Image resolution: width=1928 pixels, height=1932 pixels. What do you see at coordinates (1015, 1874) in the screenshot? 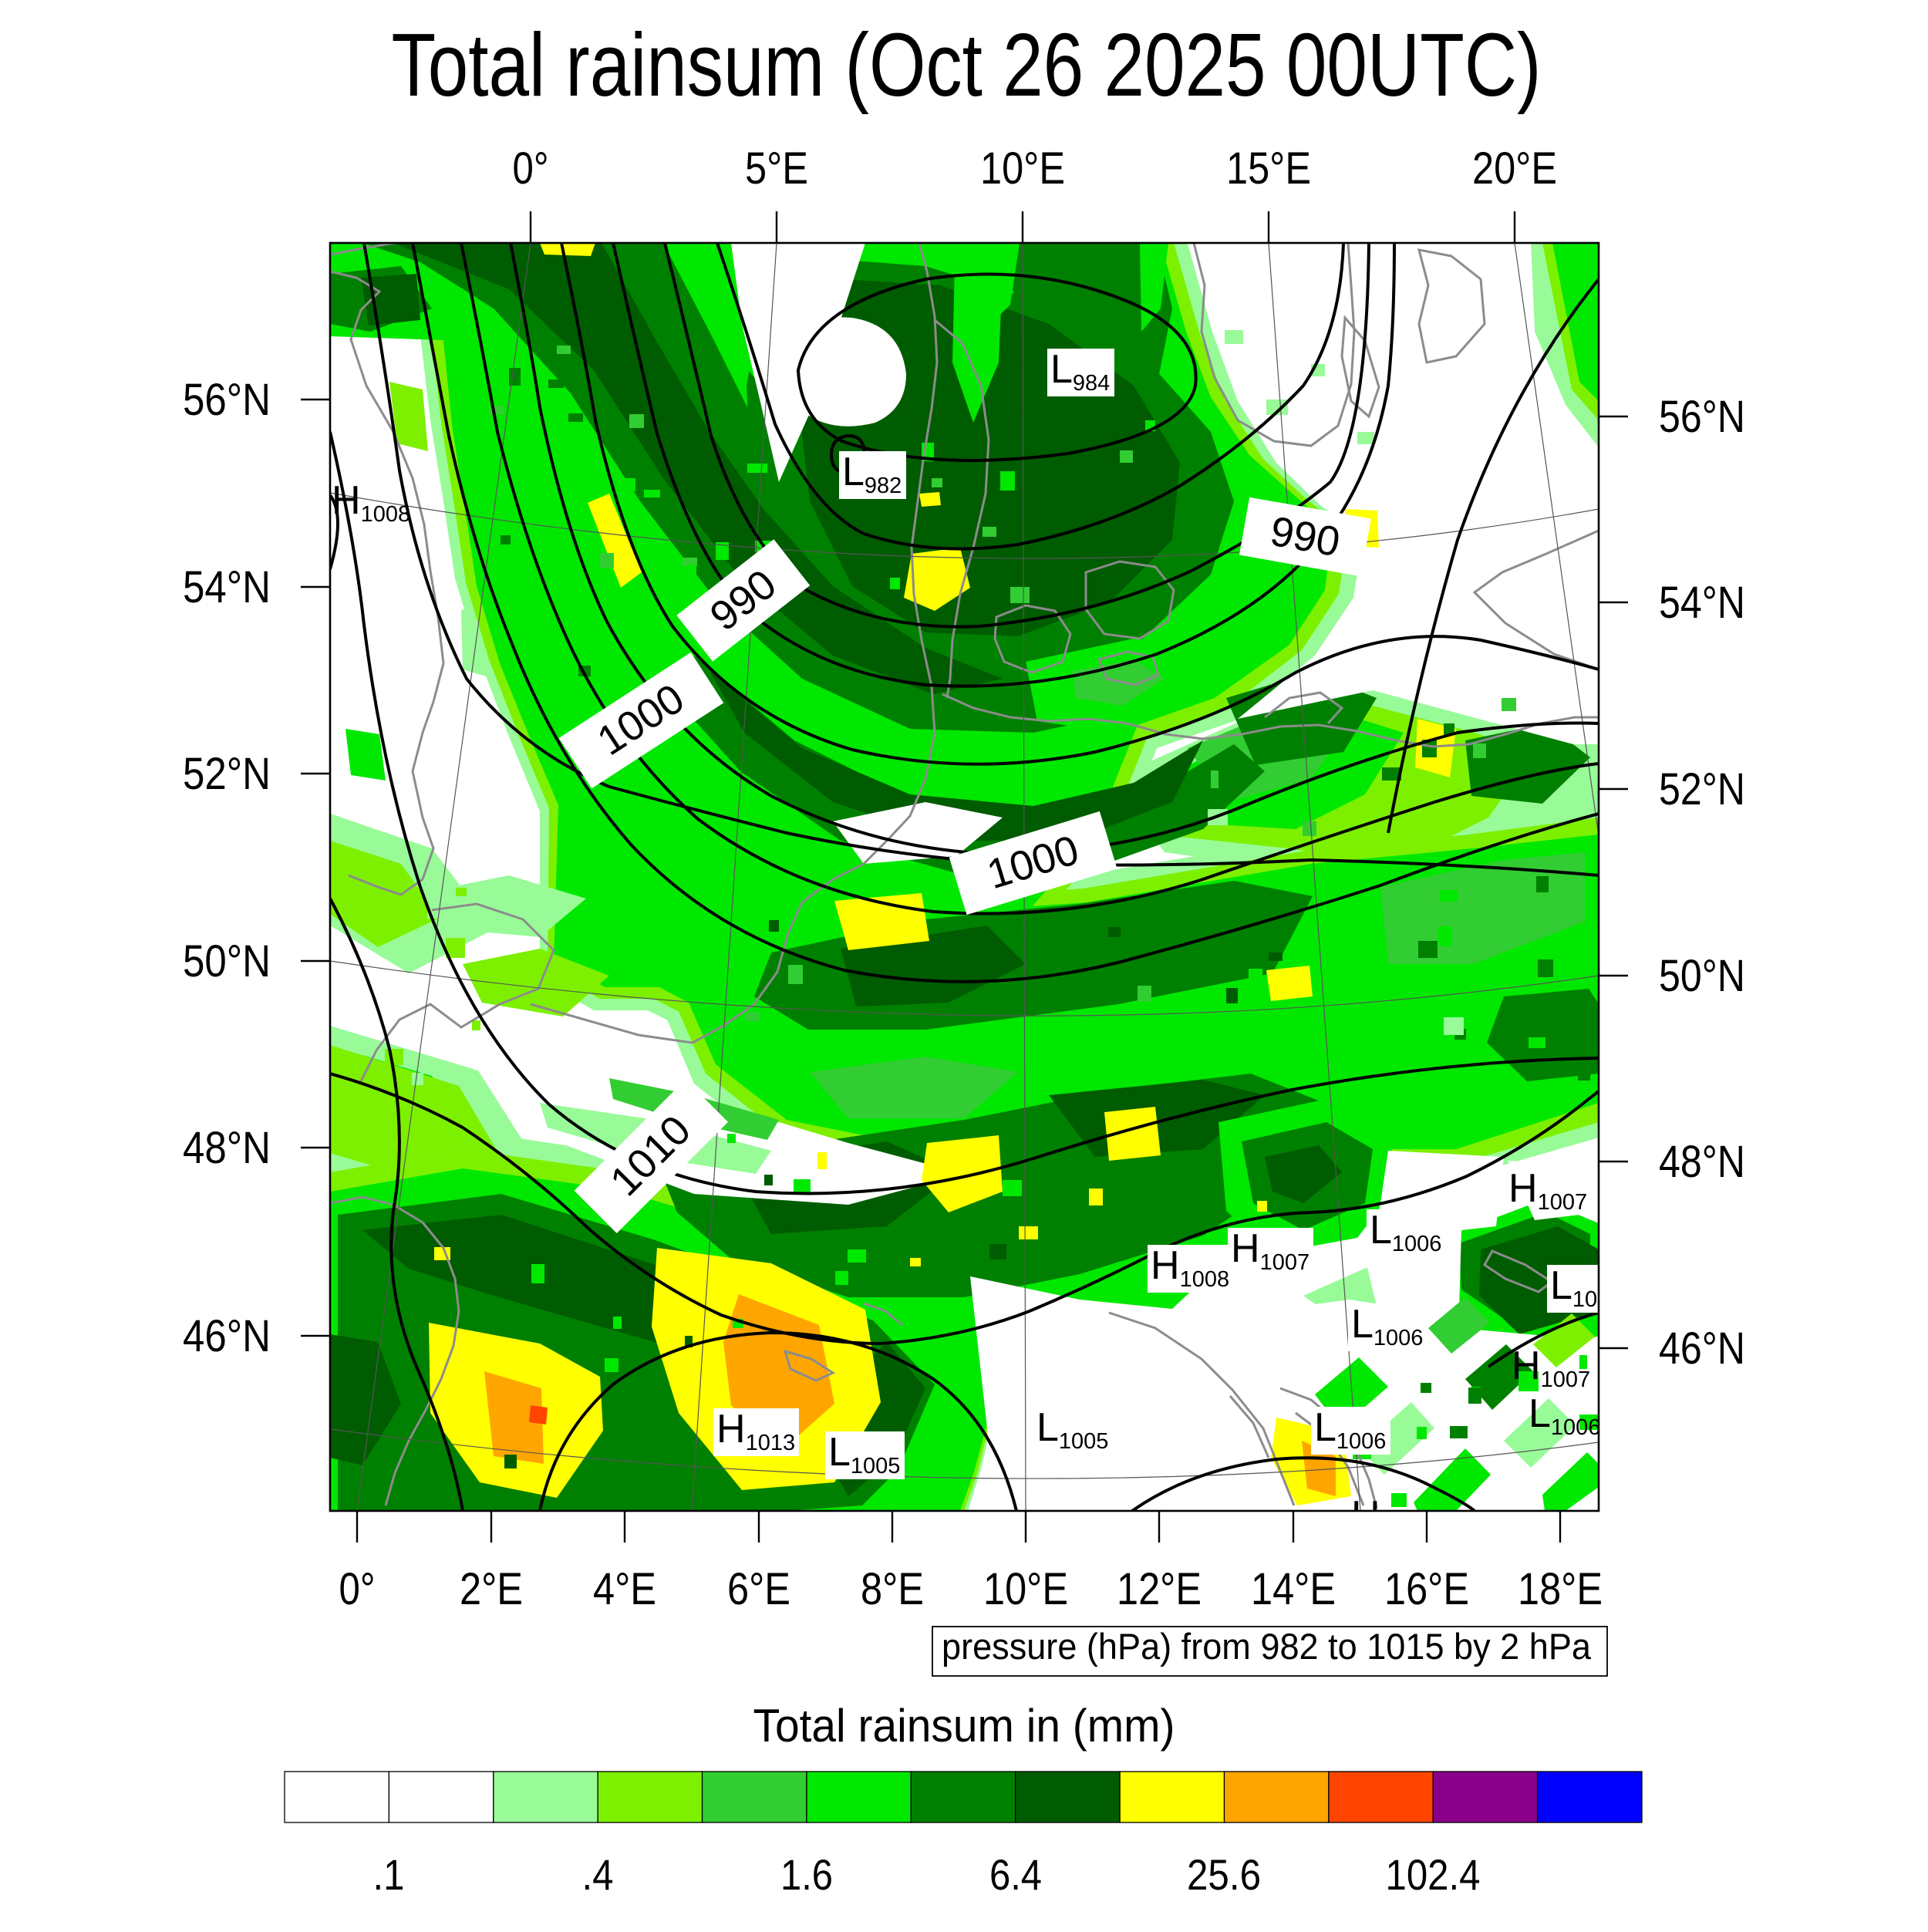
I see `svg-text: 6.4` at bounding box center [1015, 1874].